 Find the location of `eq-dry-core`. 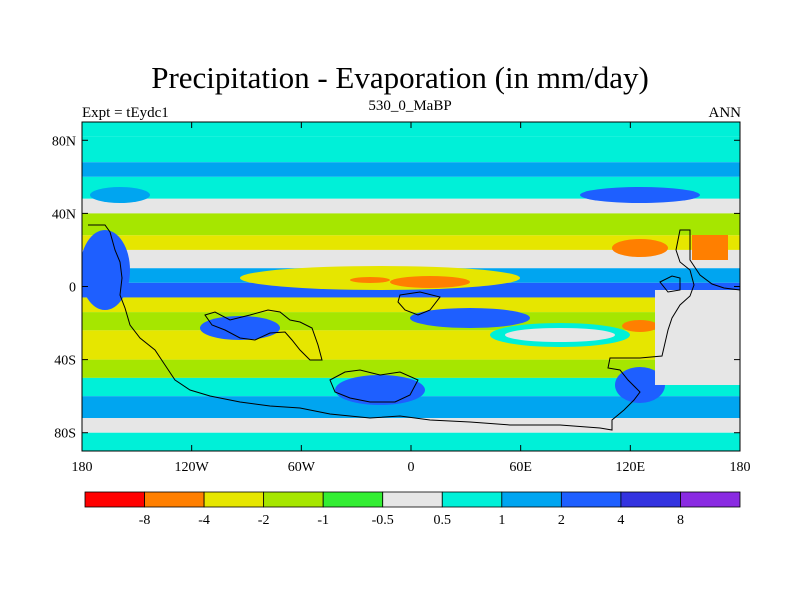

eq-dry-core is located at coordinates (430, 282).